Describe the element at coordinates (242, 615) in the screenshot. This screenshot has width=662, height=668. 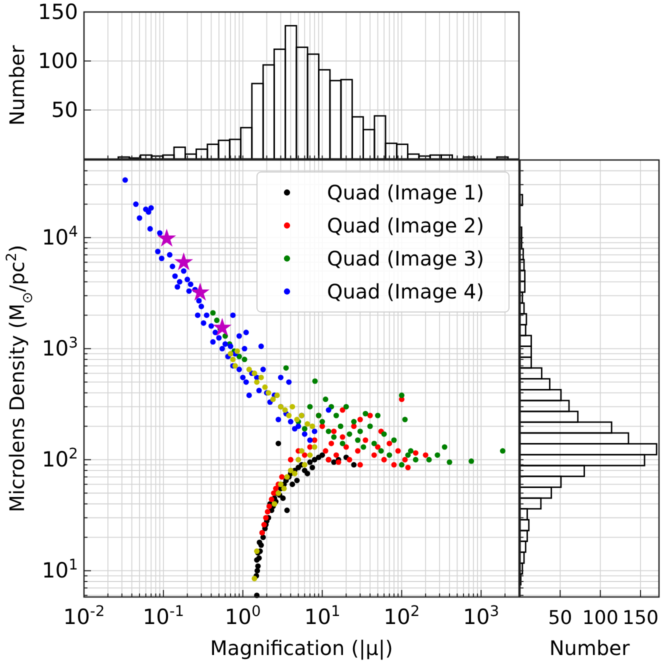
I see `x-tick-label: 10$^{0}$` at that location.